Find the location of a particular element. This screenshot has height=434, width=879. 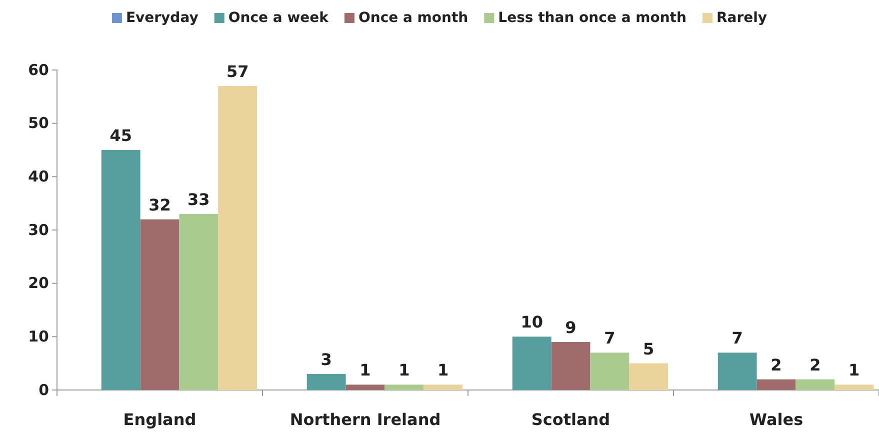

data-label: 10 is located at coordinates (531, 322).